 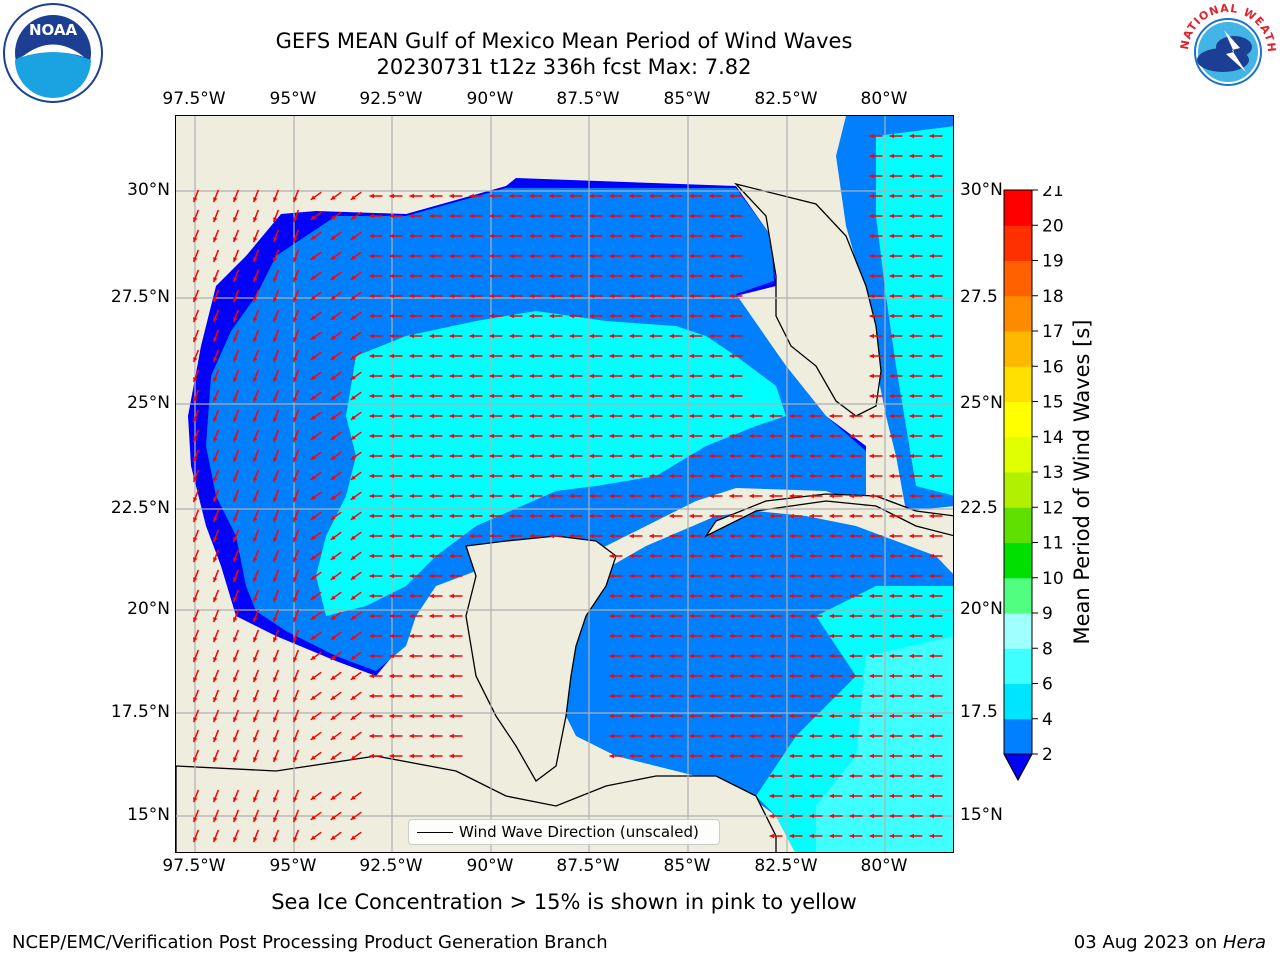 What do you see at coordinates (148, 609) in the screenshot?
I see `y-tick-left: 20°N` at bounding box center [148, 609].